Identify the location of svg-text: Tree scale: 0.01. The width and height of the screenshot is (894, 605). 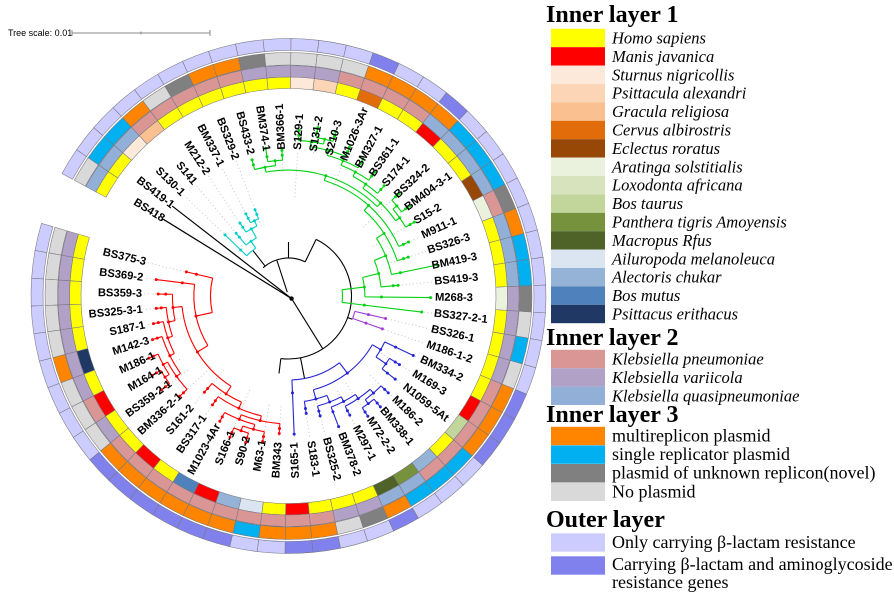
(40, 33).